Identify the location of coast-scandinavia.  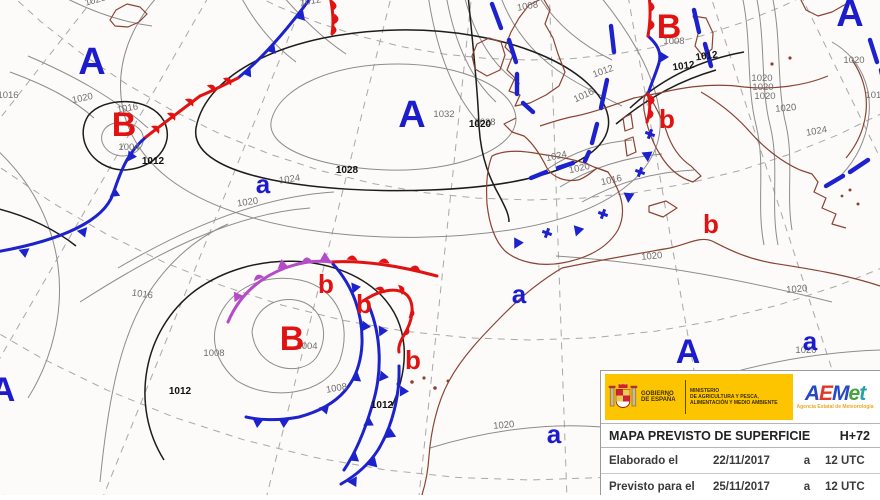
(825, 8).